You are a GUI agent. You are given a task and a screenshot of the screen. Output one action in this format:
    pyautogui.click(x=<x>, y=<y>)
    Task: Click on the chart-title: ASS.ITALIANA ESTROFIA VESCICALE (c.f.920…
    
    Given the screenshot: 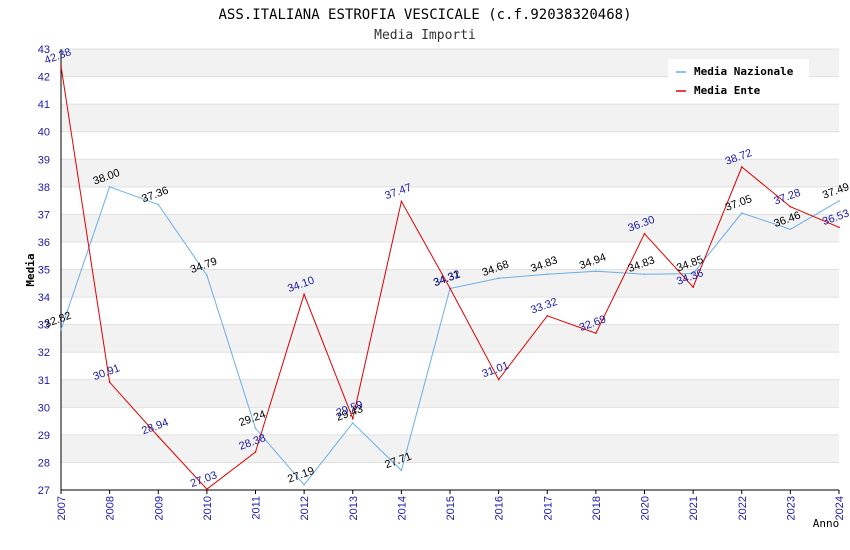 What is the action you would take?
    pyautogui.click(x=424, y=15)
    